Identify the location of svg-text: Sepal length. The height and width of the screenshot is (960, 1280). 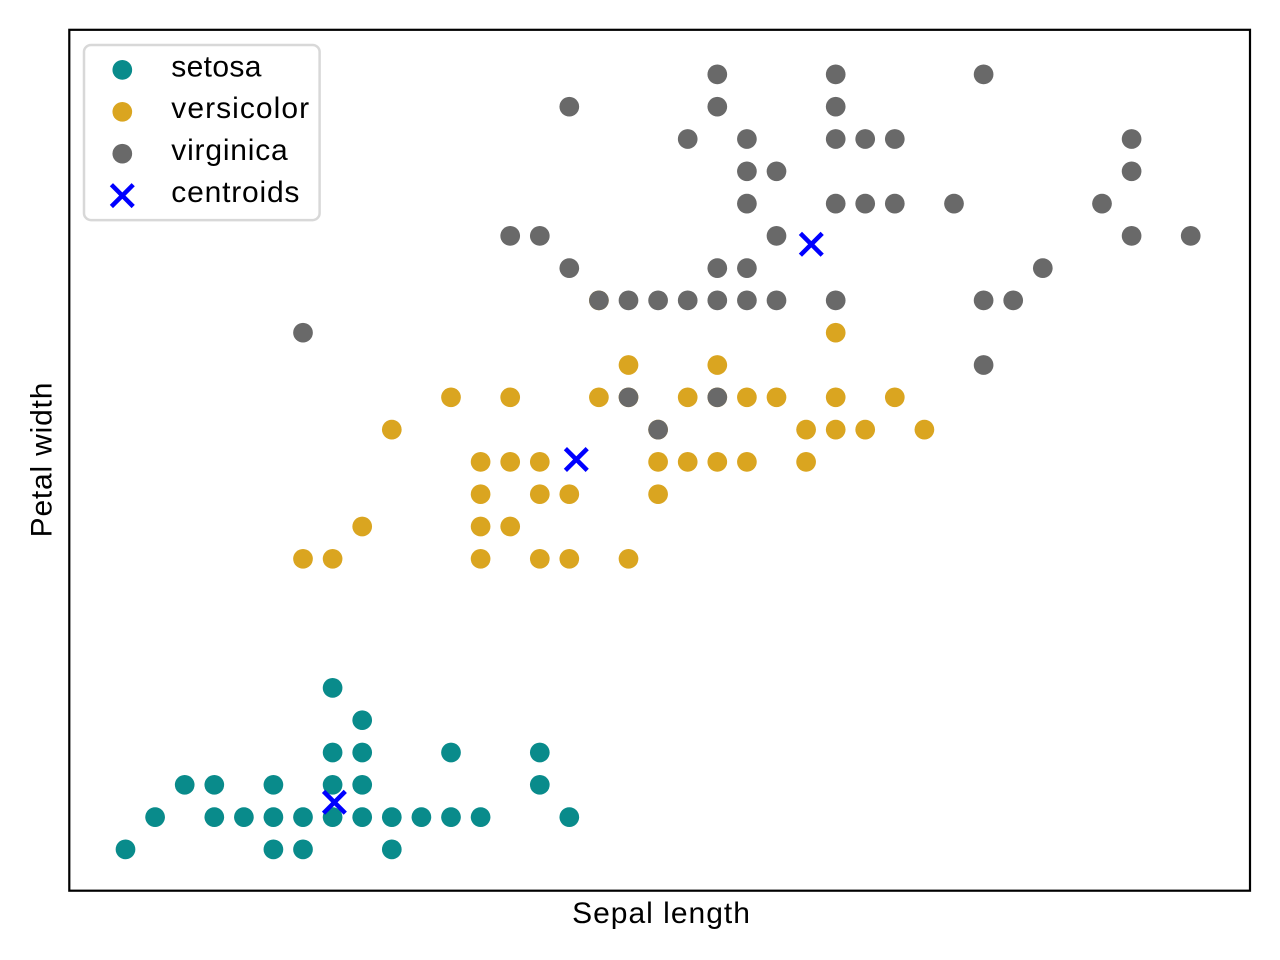
(661, 913).